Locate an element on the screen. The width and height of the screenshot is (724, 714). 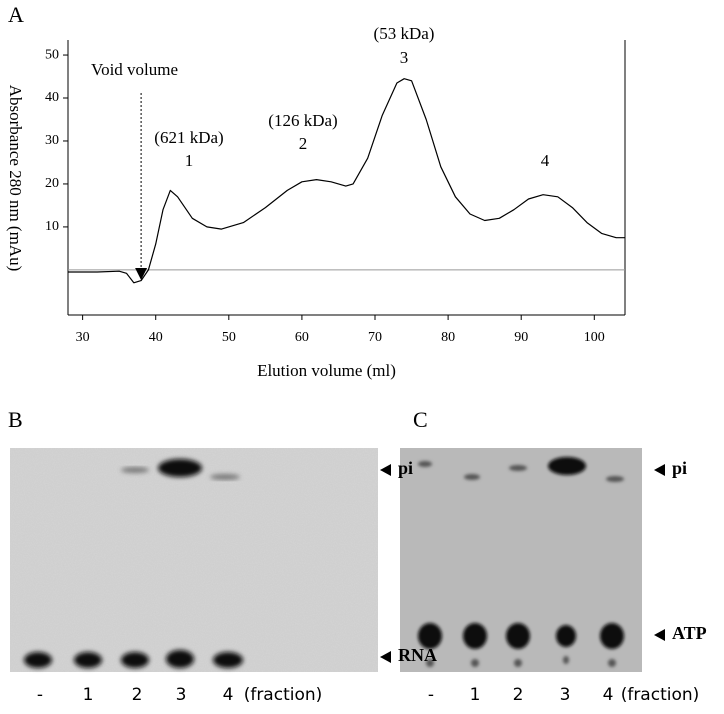
peak-mass: (621 kDa) is located at coordinates (188, 137).